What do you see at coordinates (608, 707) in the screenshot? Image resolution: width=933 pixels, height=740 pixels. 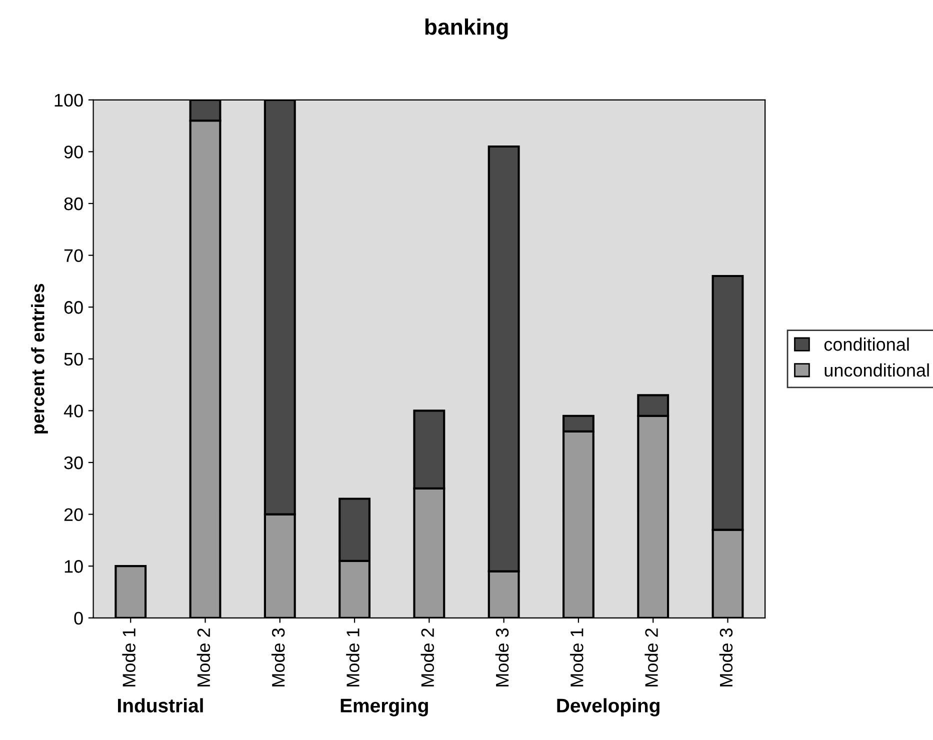 I see `text: Developing` at bounding box center [608, 707].